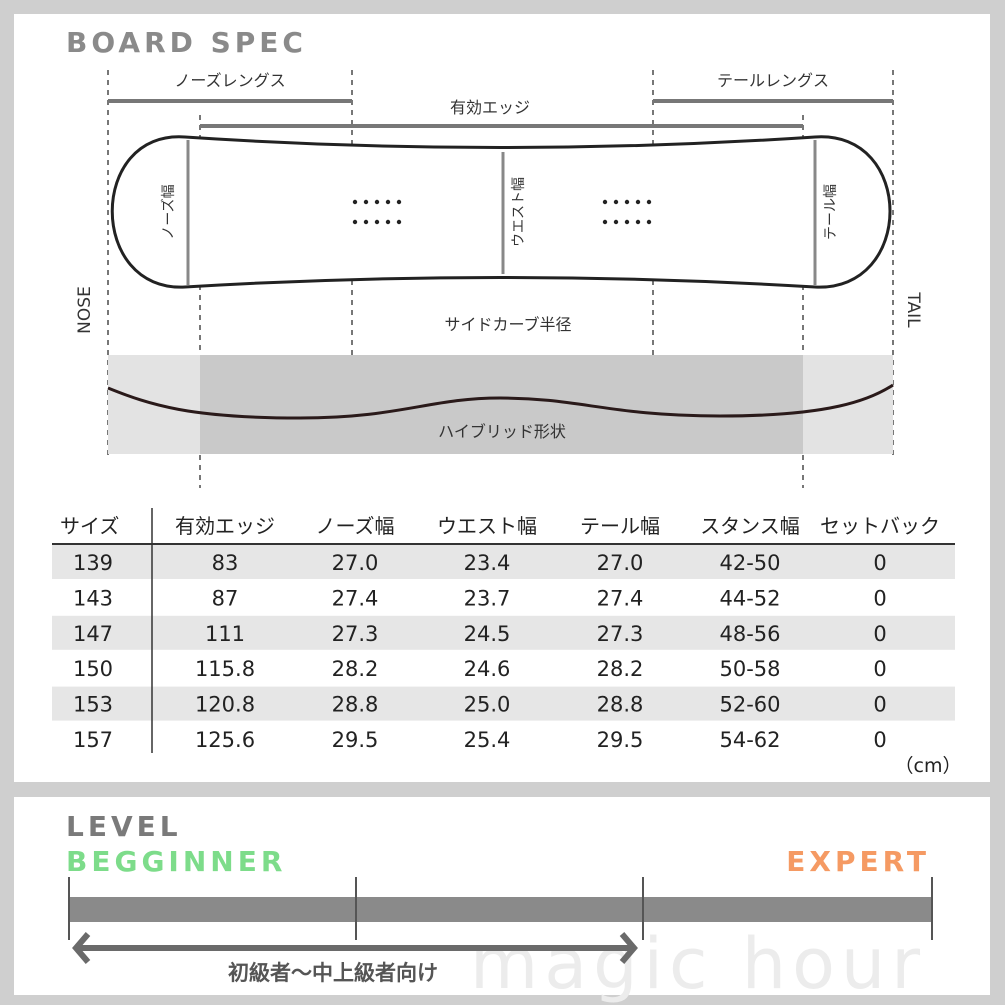  I want to click on table-cell: 23.4, so click(487, 563).